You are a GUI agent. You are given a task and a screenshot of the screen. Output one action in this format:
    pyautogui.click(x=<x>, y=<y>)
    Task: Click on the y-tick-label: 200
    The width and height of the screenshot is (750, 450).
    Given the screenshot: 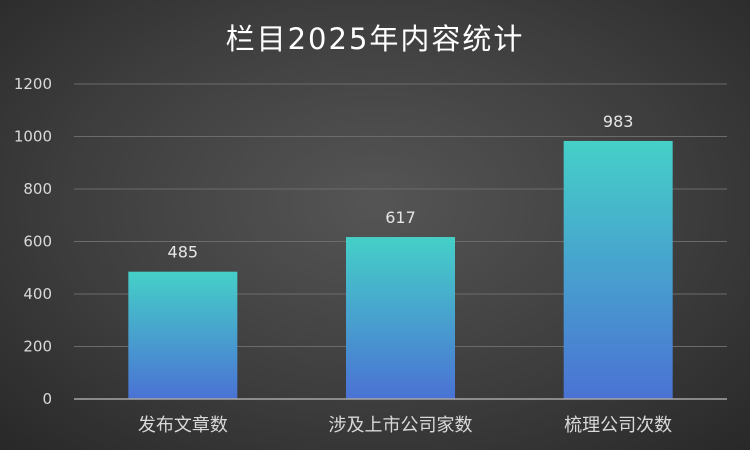 What is the action you would take?
    pyautogui.click(x=37, y=347)
    